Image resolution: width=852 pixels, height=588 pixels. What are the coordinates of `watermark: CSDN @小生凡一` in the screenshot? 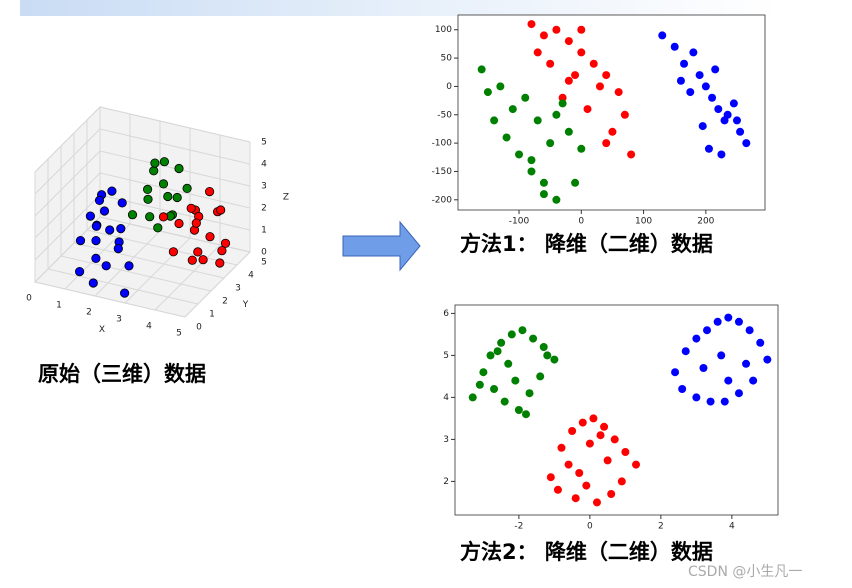 It's located at (745, 572).